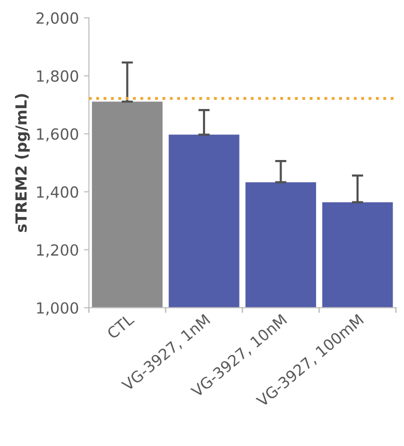 This screenshot has height=446, width=404. What do you see at coordinates (57, 251) in the screenshot?
I see `y-tick-label: 1,200` at bounding box center [57, 251].